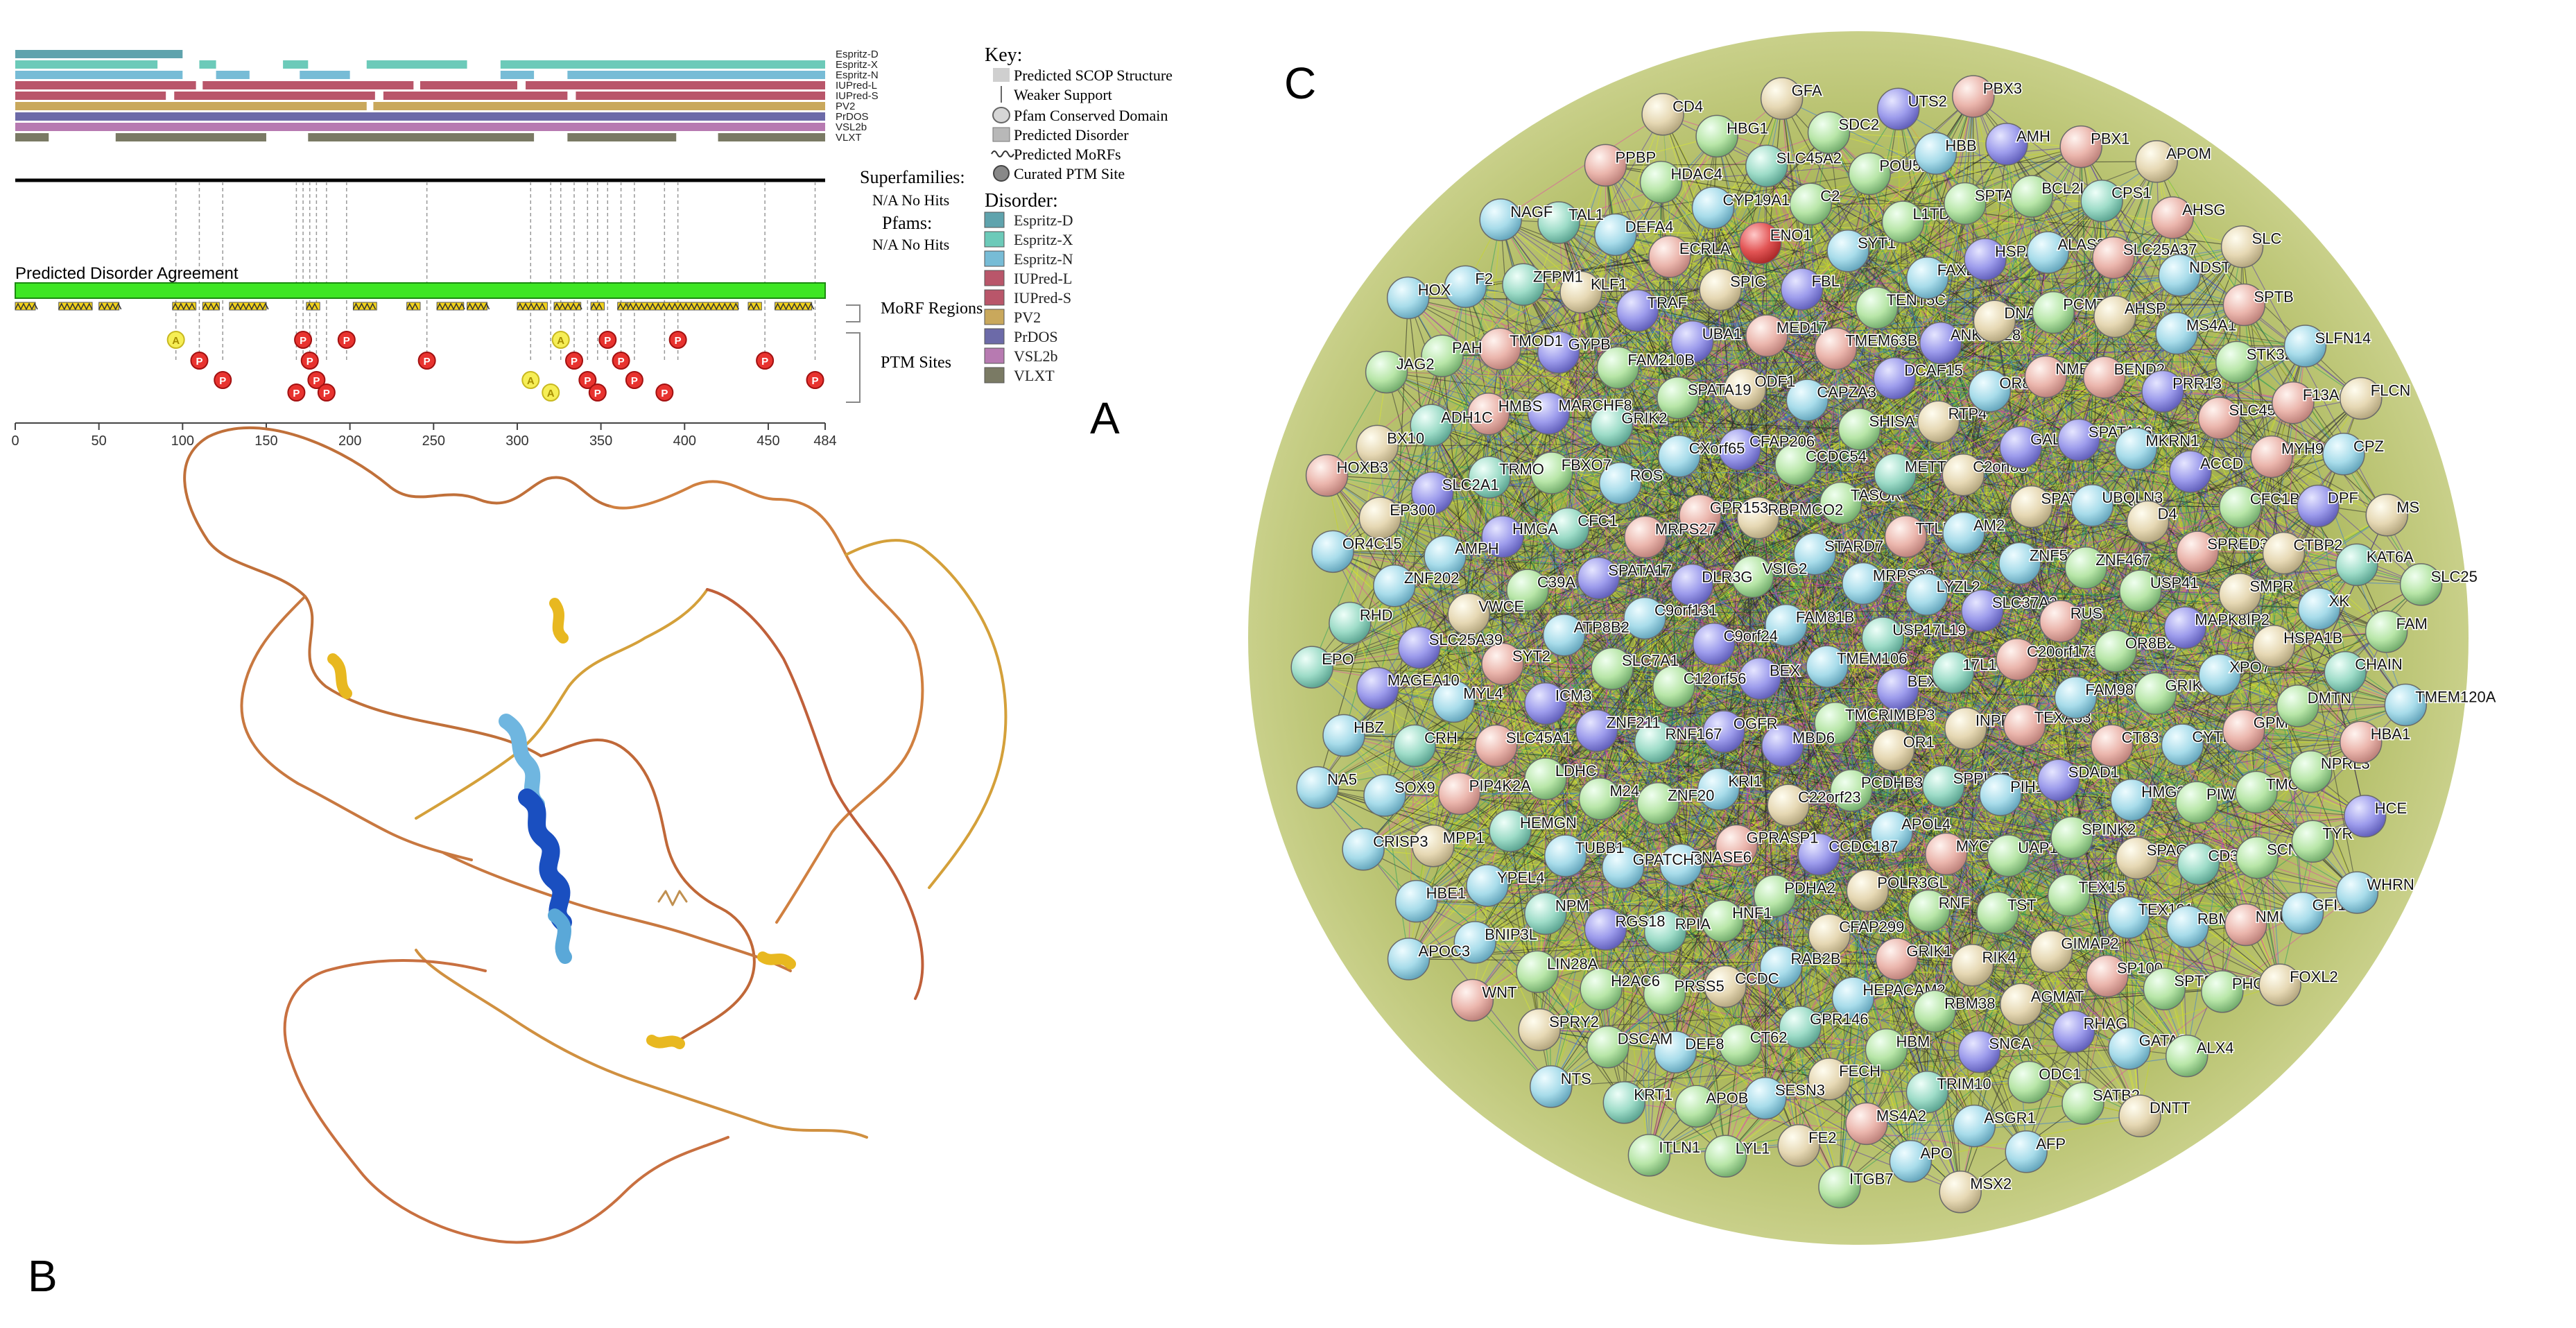 The width and height of the screenshot is (2576, 1328). What do you see at coordinates (1501, 606) in the screenshot?
I see `network-node-label: VWCE` at bounding box center [1501, 606].